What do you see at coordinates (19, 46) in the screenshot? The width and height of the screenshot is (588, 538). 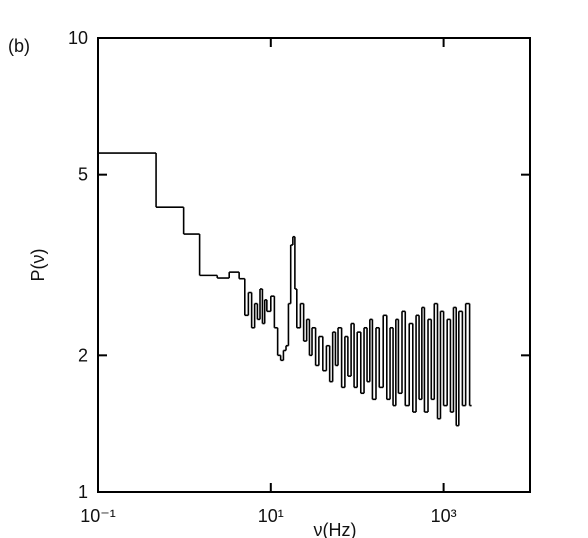 I see `panel-label: (b)` at bounding box center [19, 46].